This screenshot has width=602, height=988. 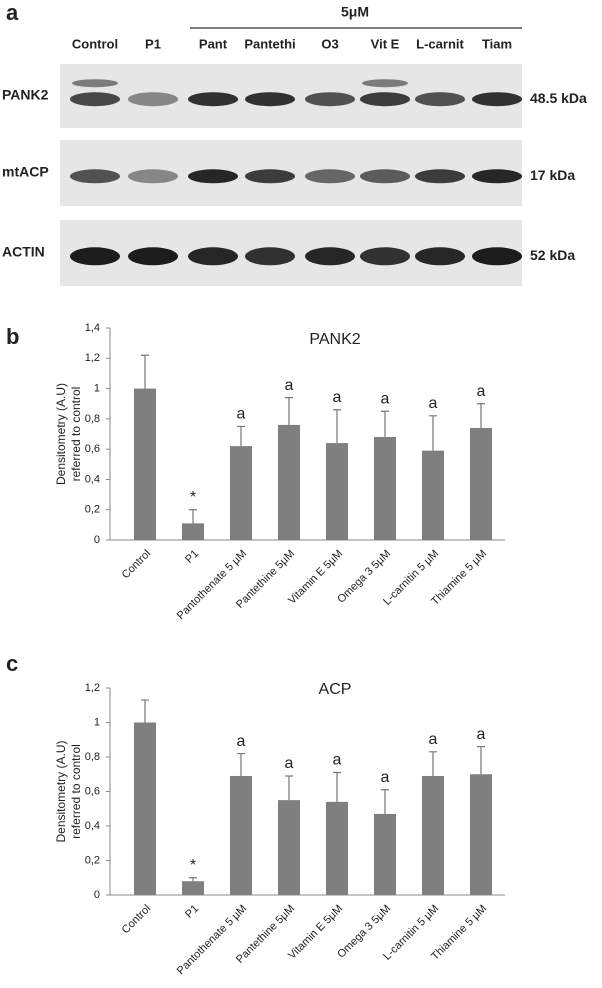 I want to click on panel-label: b, so click(x=12, y=336).